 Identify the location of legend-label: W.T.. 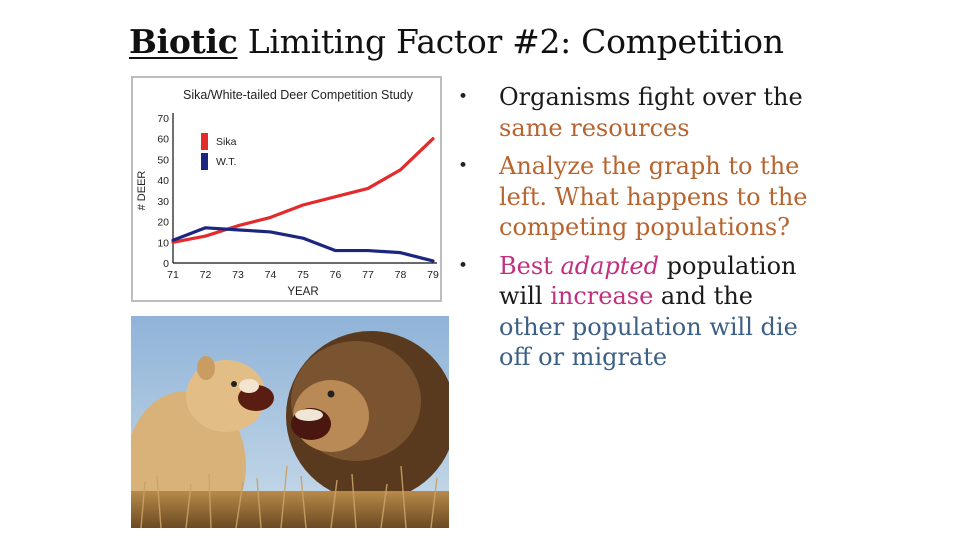
(226, 162).